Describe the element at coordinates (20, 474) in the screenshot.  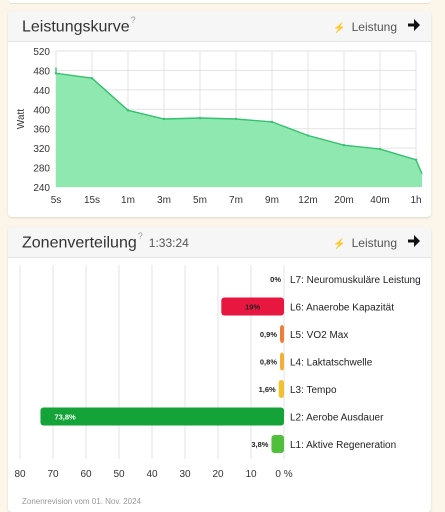
I see `x-tick-label: 80` at that location.